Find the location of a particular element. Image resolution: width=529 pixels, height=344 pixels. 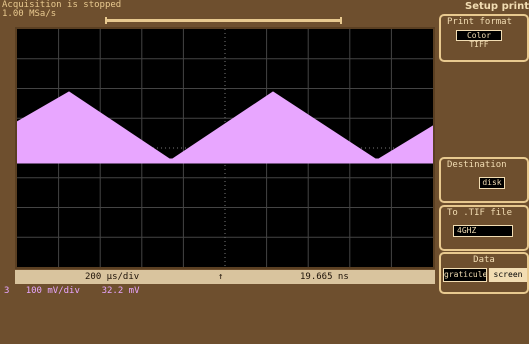

destination-button: disk is located at coordinates (492, 183).